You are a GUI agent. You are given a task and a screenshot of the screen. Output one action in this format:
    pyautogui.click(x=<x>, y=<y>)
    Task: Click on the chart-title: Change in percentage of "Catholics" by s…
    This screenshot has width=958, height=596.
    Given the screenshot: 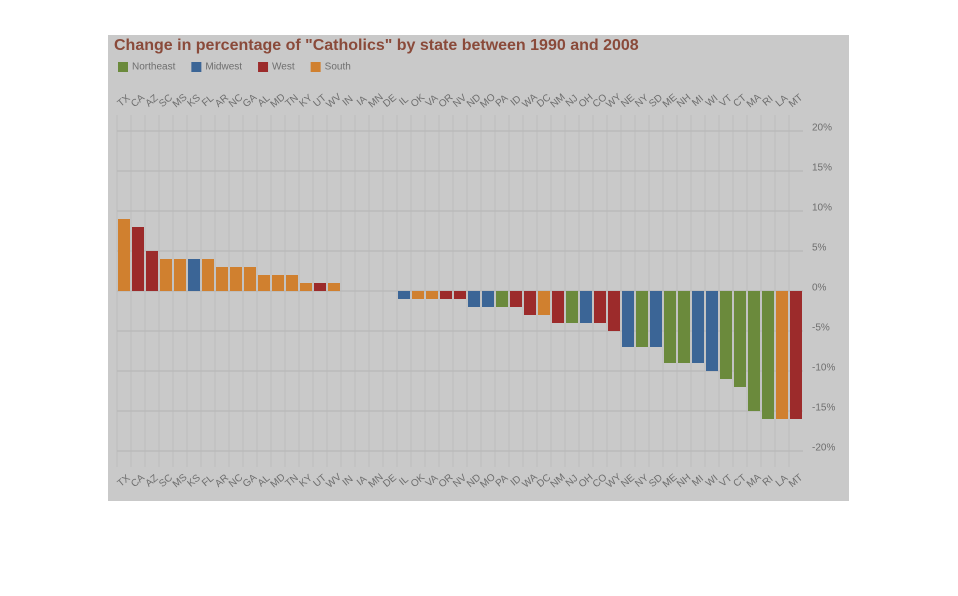 What is the action you would take?
    pyautogui.click(x=376, y=45)
    